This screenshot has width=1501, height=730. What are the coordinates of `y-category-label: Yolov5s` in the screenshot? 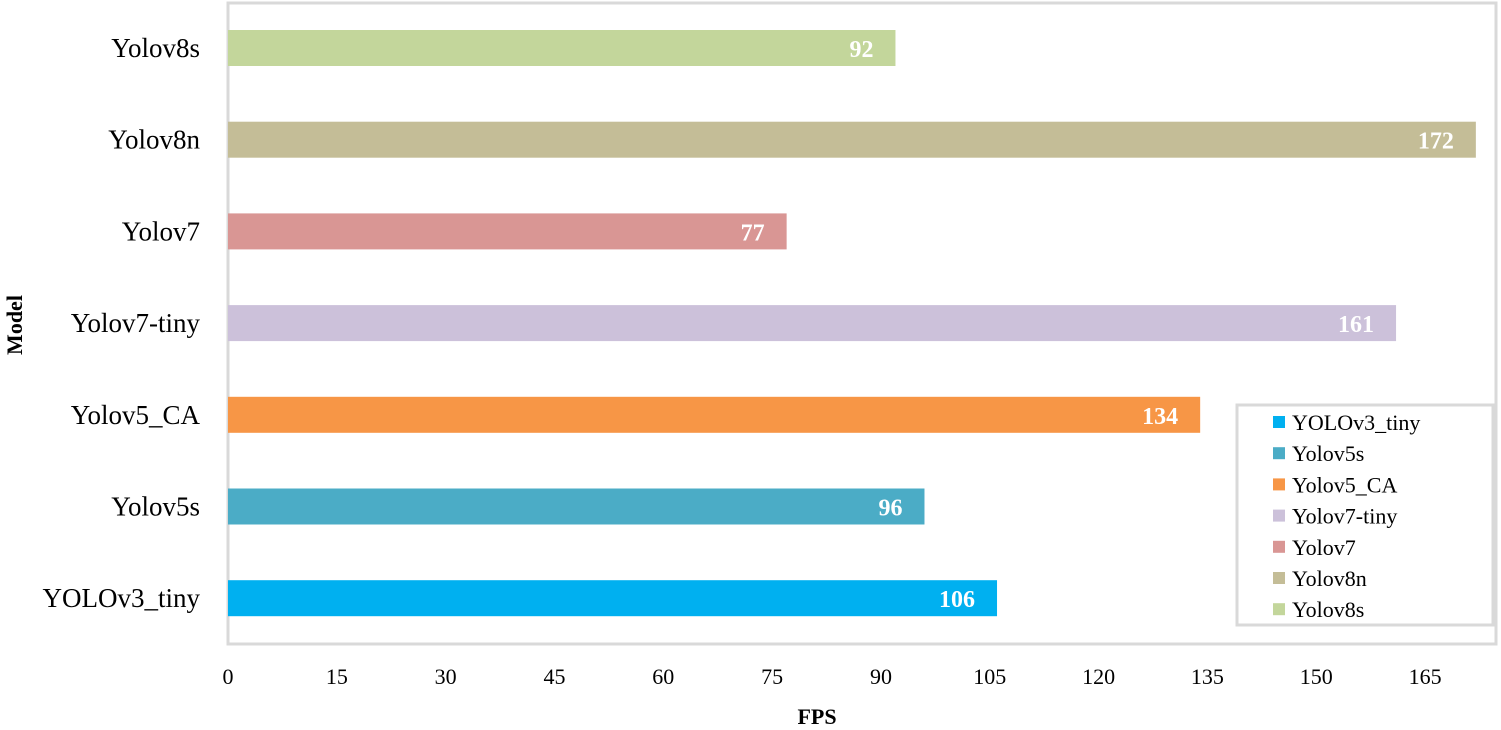 It's located at (155, 507).